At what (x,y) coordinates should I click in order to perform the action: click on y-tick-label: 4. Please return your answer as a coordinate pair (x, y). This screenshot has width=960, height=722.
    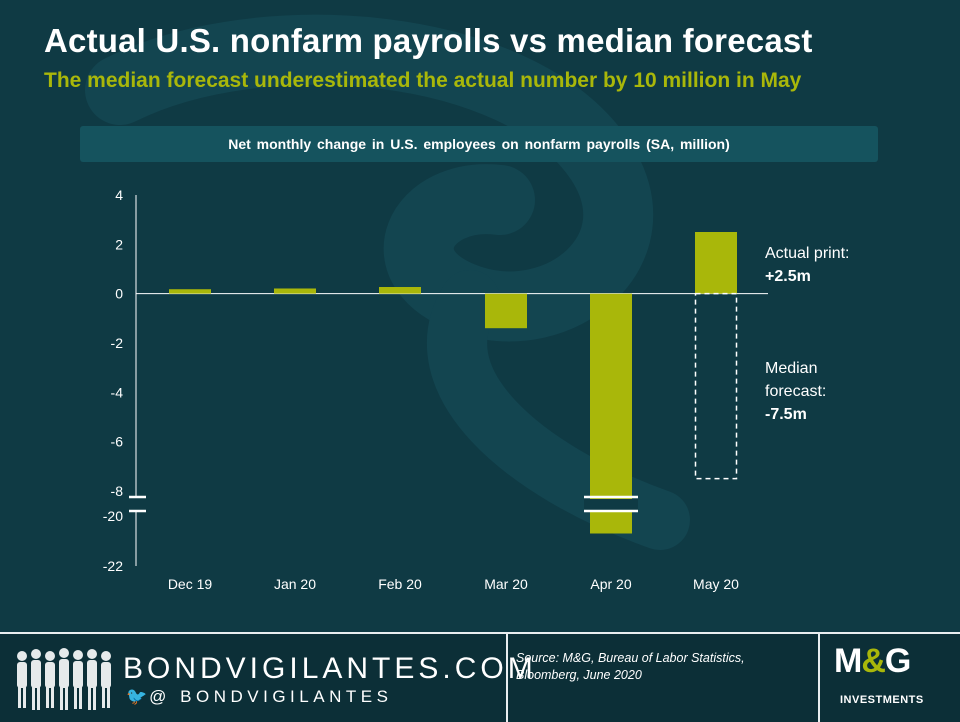
    Looking at the image, I should click on (119, 195).